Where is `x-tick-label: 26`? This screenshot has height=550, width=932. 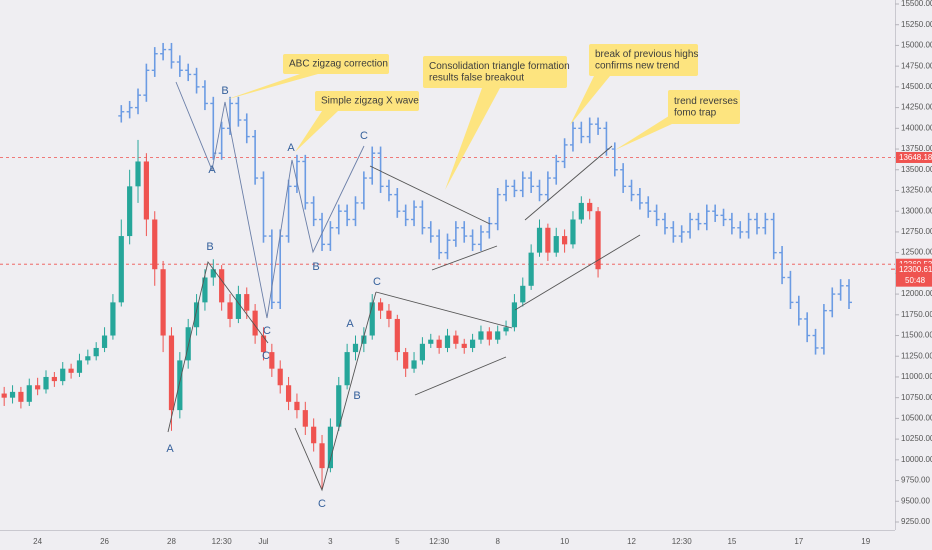 x-tick-label: 26 is located at coordinates (104, 541).